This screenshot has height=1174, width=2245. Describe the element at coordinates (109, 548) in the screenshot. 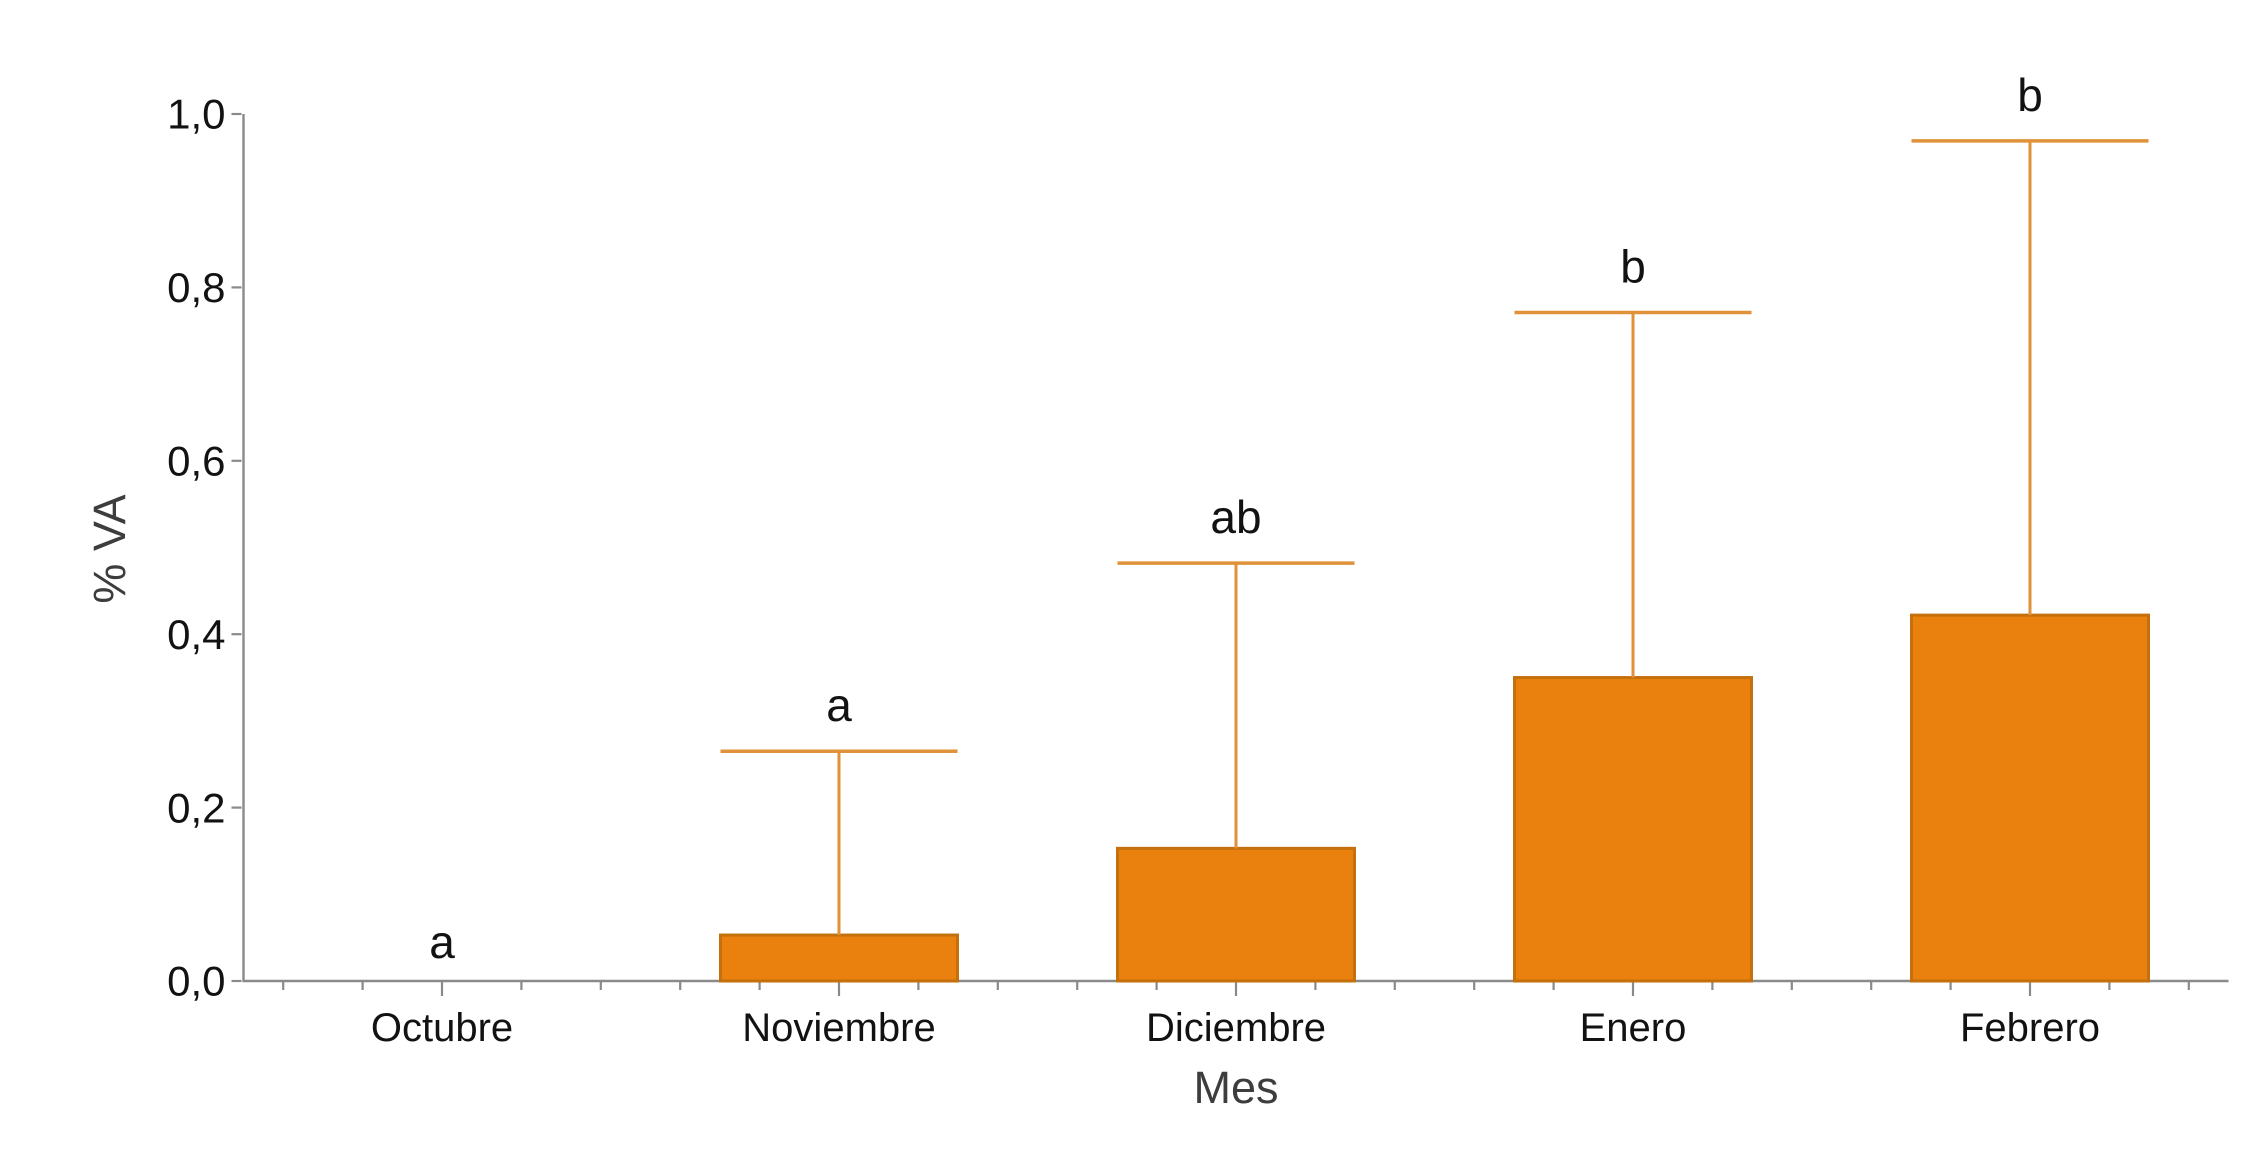

I see `y-axis-title: % VA` at that location.